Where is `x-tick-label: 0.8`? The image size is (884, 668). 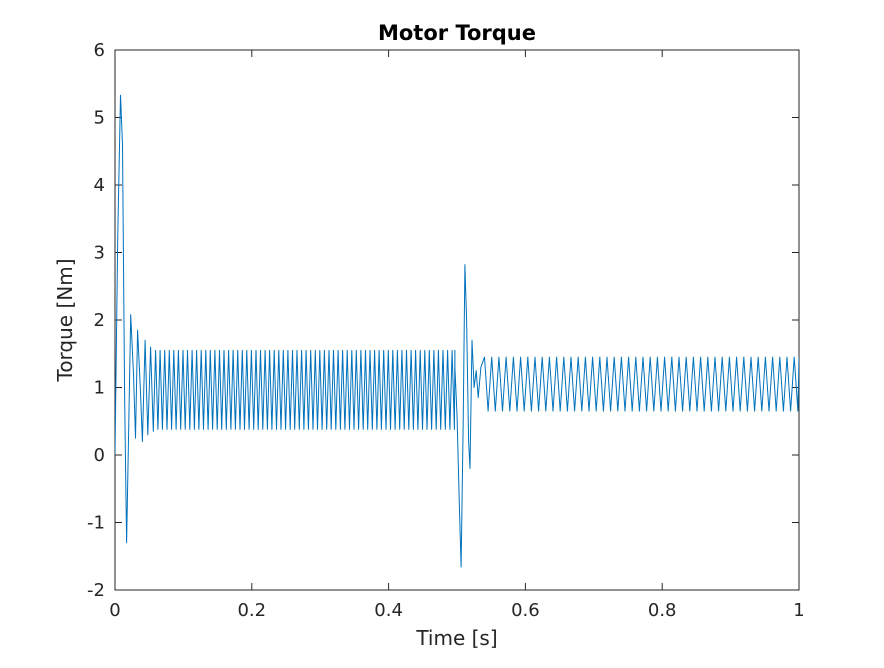
x-tick-label: 0.8 is located at coordinates (662, 610).